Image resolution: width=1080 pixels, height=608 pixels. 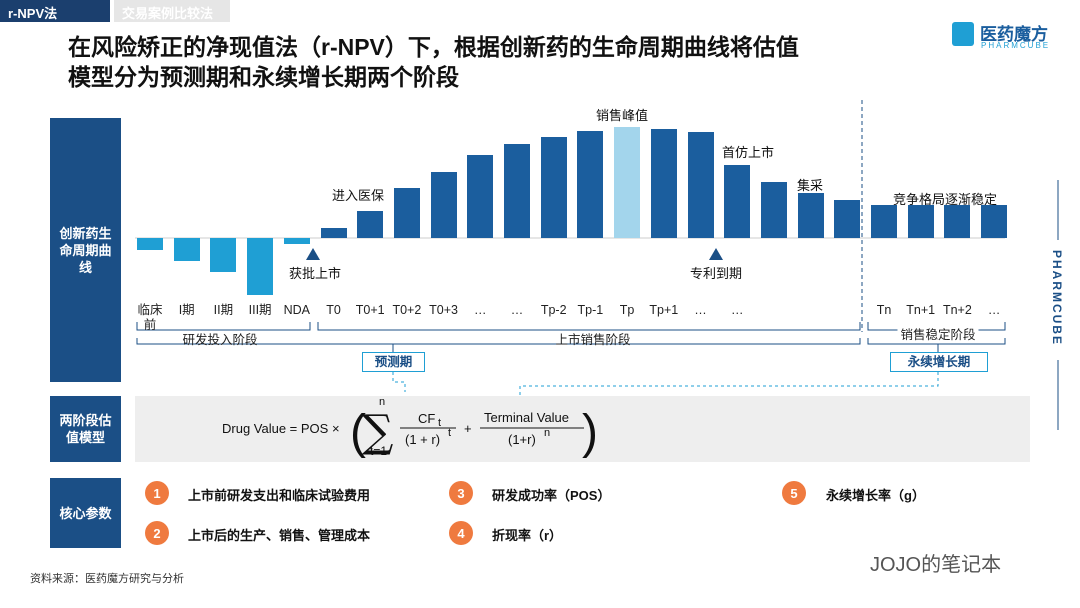 What do you see at coordinates (263, 77) in the screenshot?
I see `title-line: 模型分为预测期和永续增长期两个阶段` at bounding box center [263, 77].